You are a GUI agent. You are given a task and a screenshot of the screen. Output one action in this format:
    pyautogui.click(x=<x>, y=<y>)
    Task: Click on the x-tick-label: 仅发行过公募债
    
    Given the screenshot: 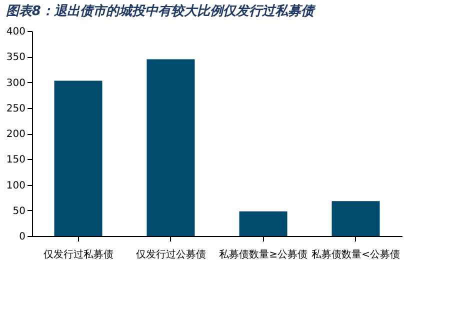 What is the action you would take?
    pyautogui.click(x=171, y=254)
    